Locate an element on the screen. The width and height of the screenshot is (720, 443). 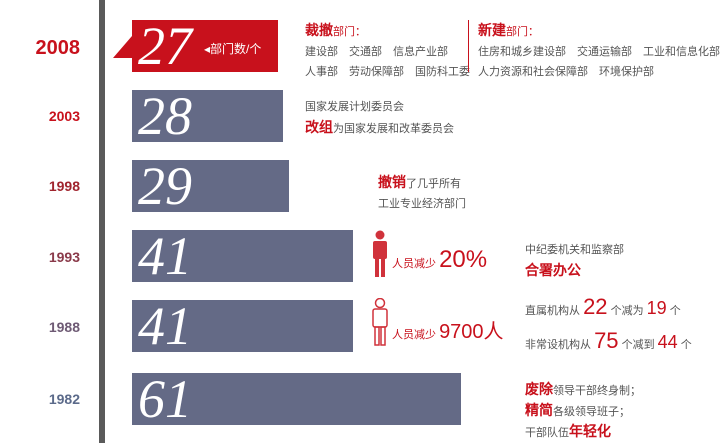
ann-1982-emph3: 年轻化 is located at coordinates (590, 431).